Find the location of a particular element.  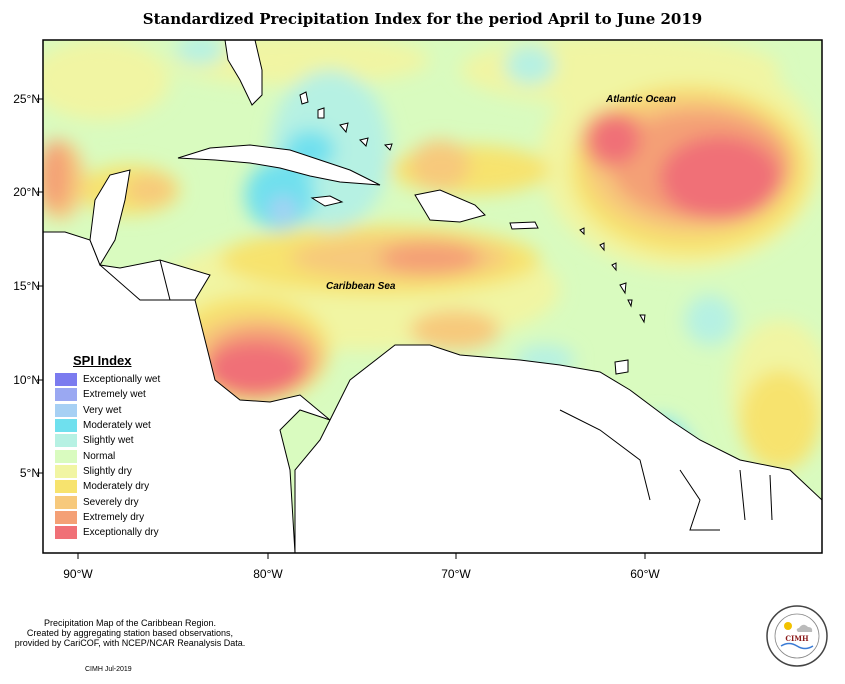

legend-item: Exceptionally dry is located at coordinates (114, 532).